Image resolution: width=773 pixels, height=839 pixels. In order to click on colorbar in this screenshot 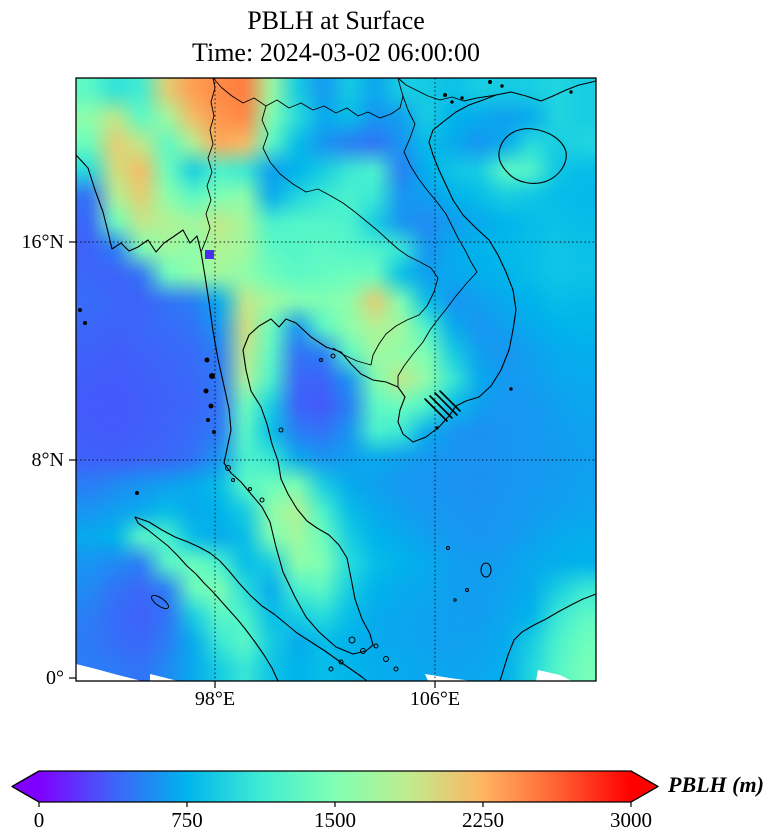, I will do `click(335, 788)`.